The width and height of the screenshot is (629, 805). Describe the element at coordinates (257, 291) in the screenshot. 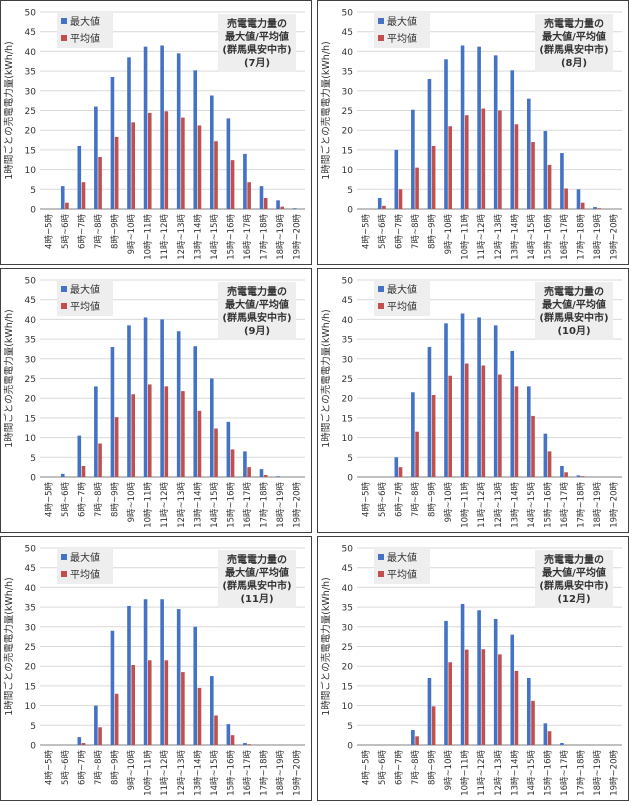

I see `title-line: 売電電力量の` at that location.